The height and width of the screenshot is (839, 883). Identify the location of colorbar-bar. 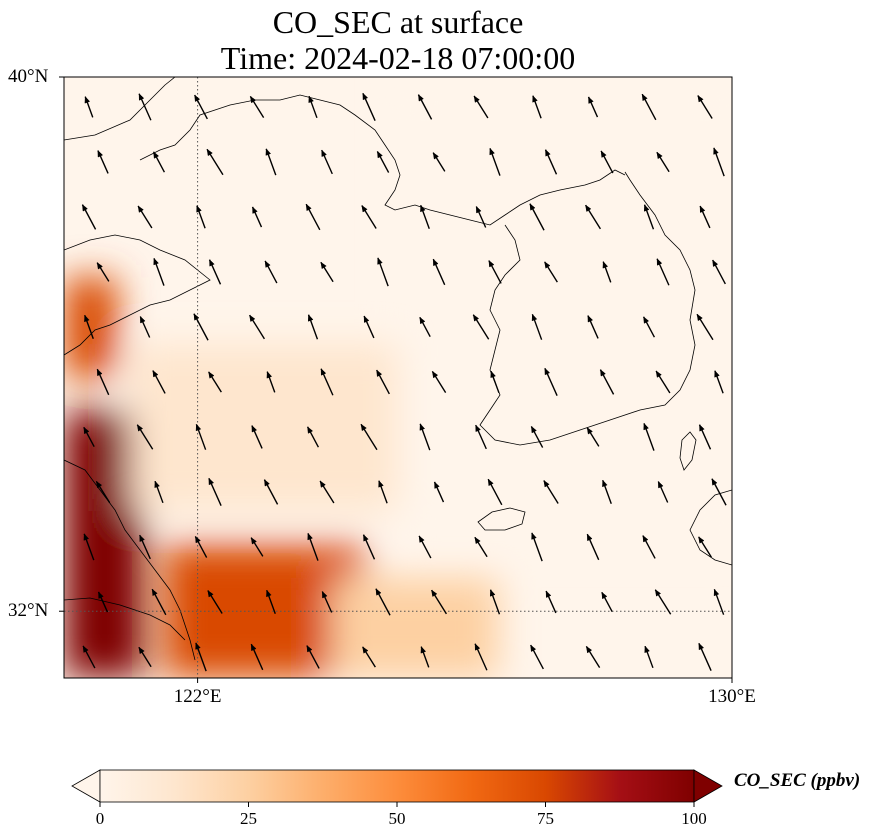
(397, 786).